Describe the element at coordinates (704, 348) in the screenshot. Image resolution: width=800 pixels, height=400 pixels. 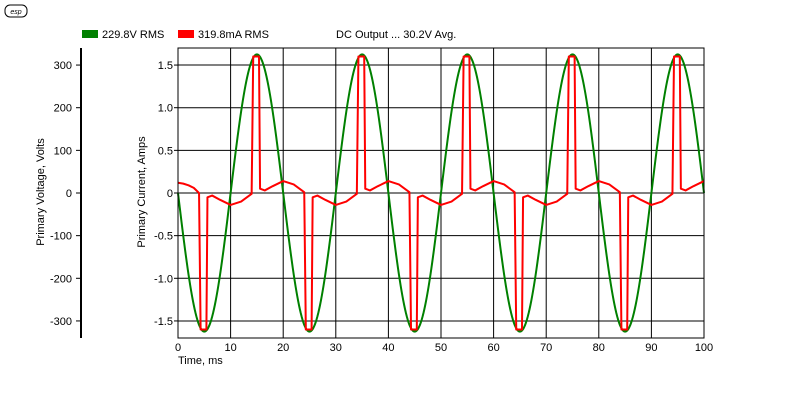
I see `x-tick-label: 100` at that location.